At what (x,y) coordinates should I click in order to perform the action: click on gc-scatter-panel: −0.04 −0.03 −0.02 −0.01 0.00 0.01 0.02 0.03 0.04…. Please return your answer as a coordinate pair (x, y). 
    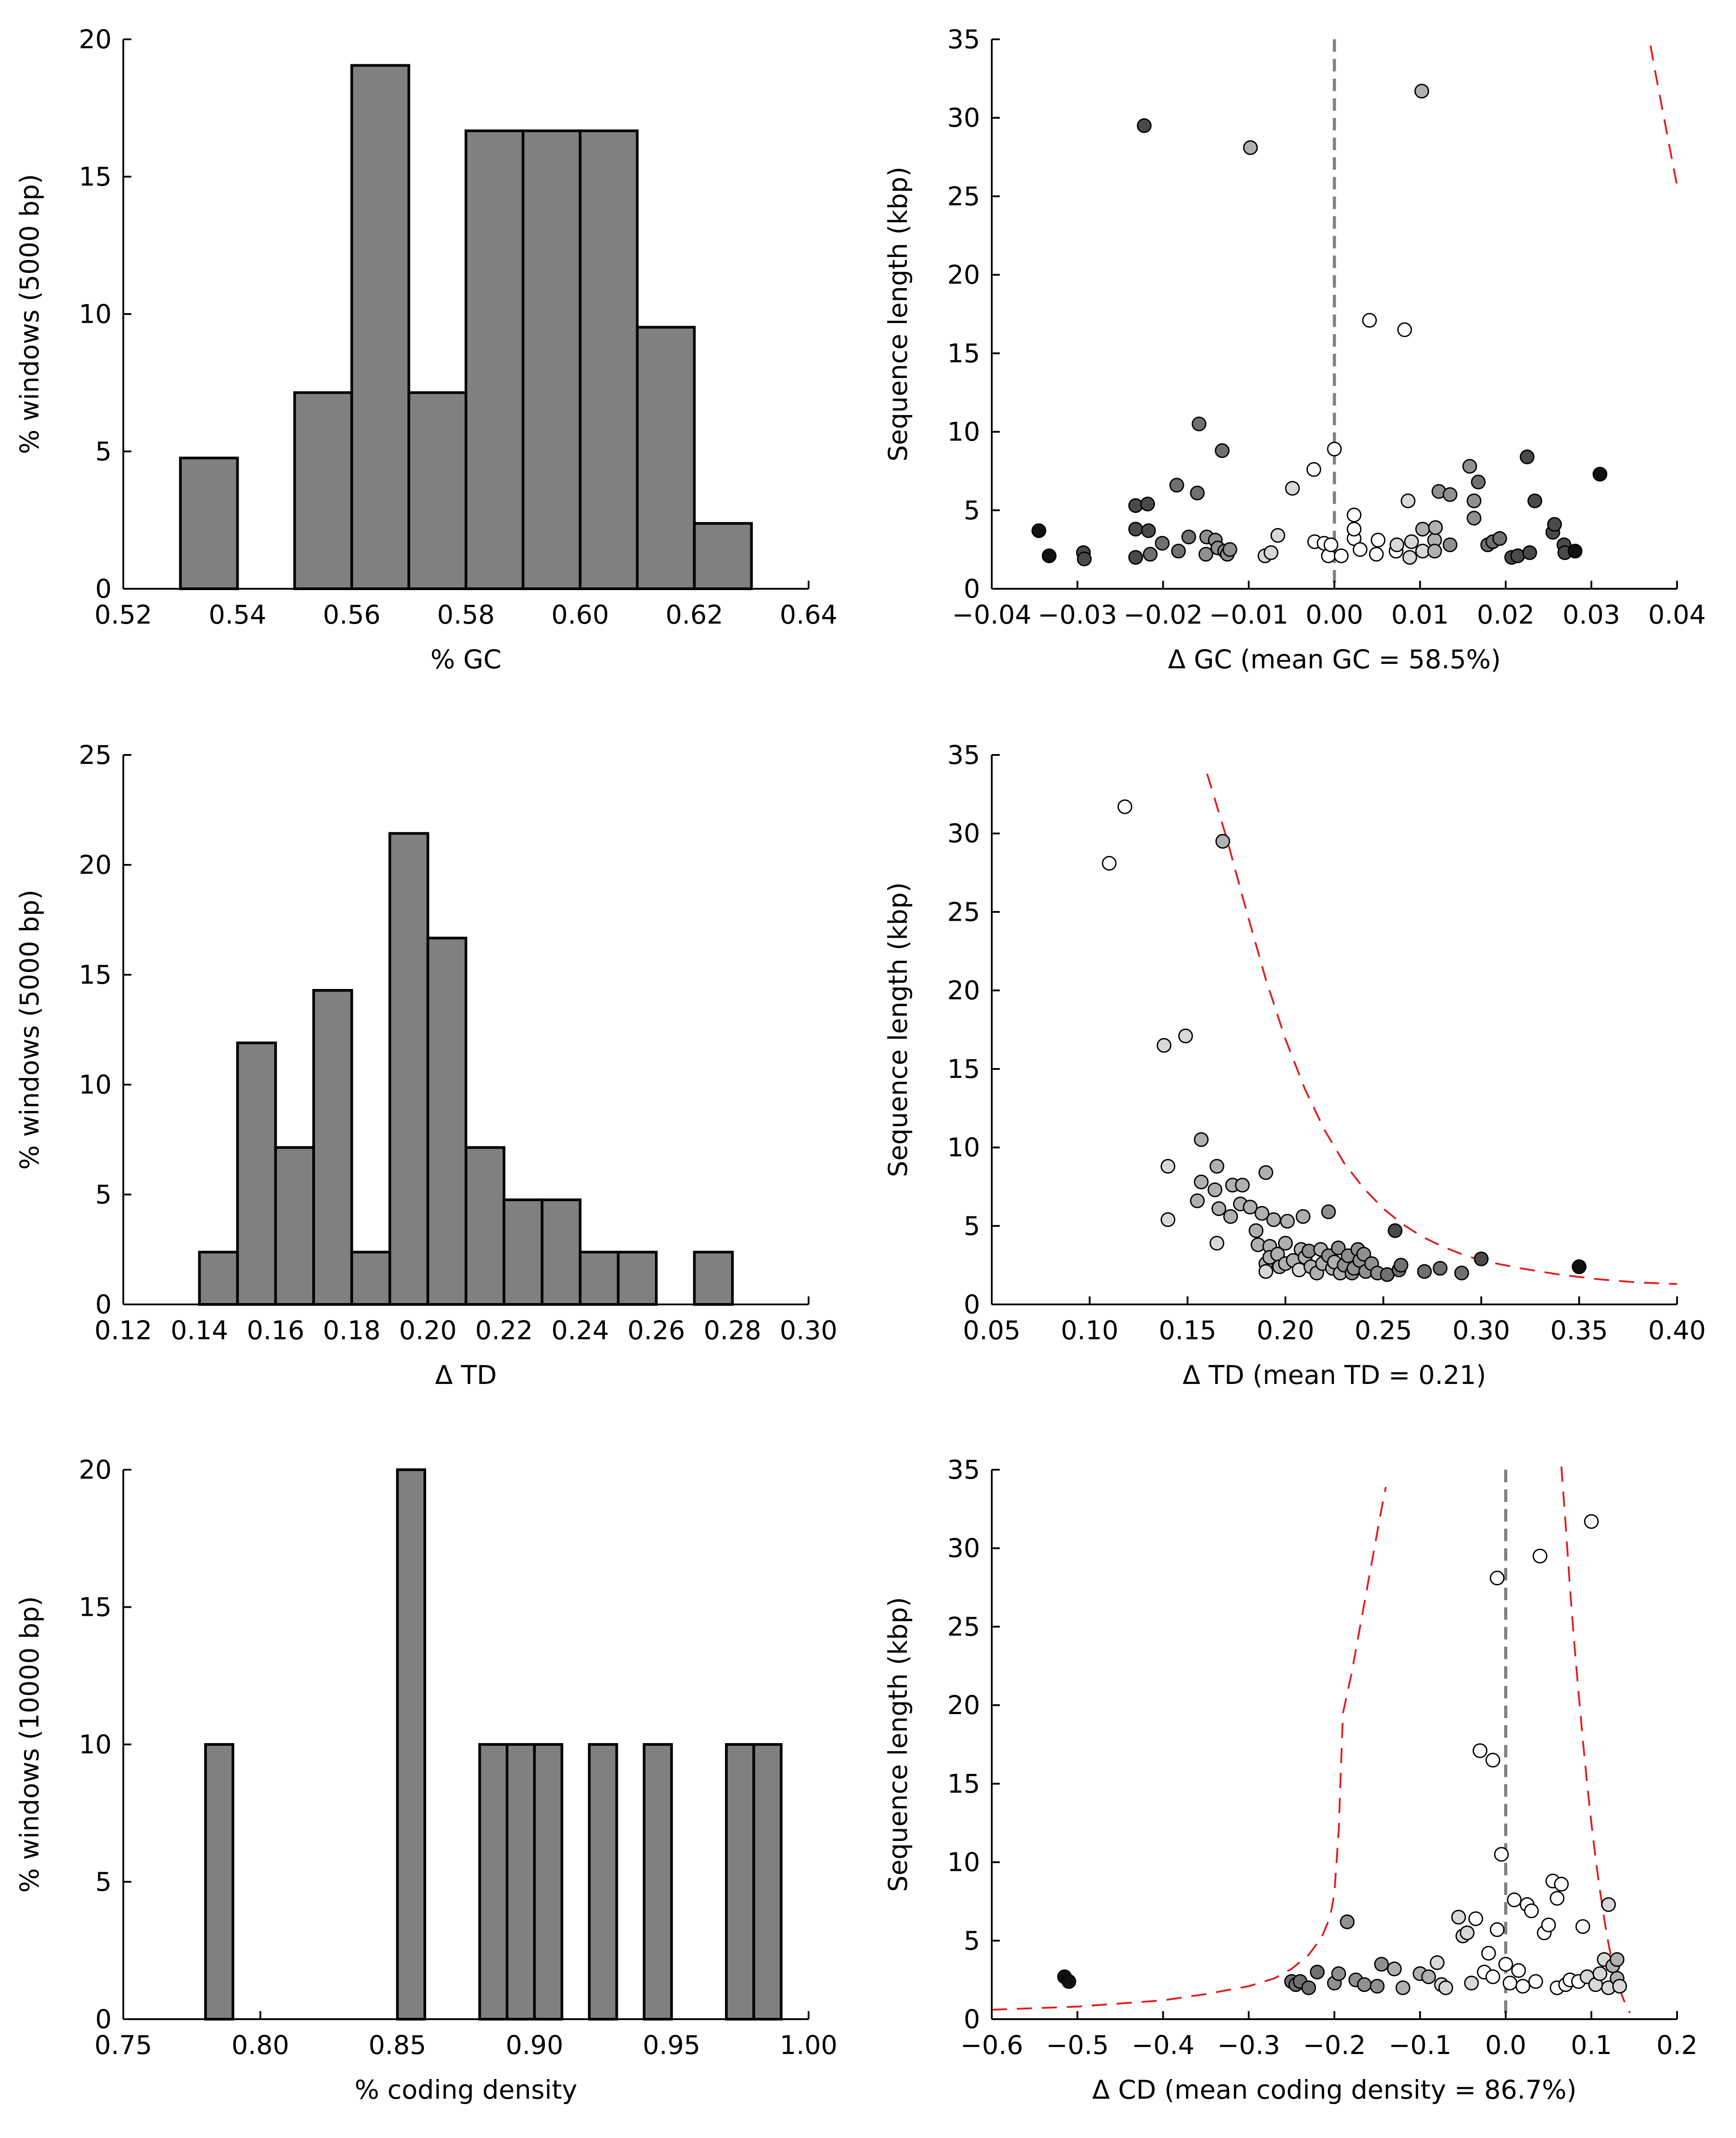
    Looking at the image, I should click on (1294, 350).